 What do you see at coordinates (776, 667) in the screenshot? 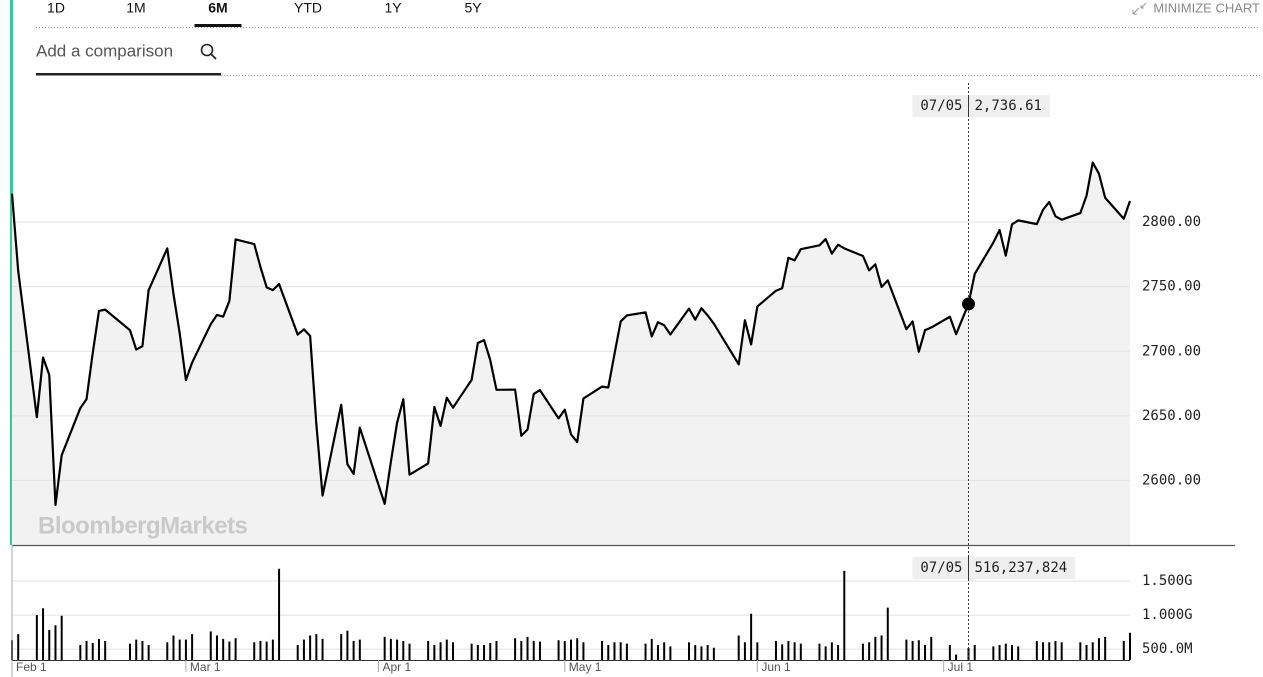
I see `x-tick-label: Jun 1` at bounding box center [776, 667].